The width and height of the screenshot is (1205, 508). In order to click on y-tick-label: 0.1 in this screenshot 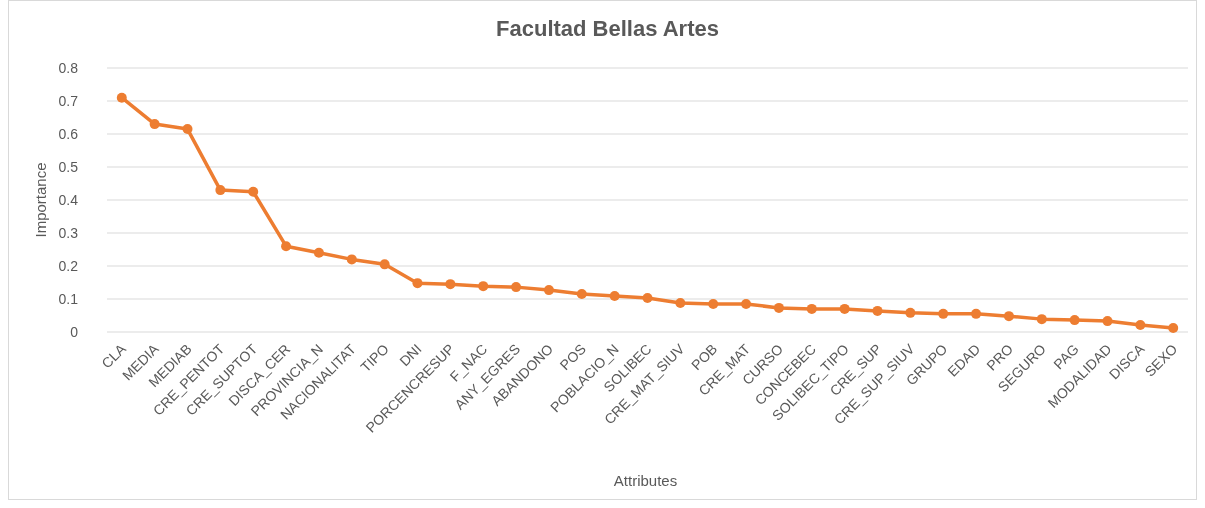, I will do `click(68, 299)`.